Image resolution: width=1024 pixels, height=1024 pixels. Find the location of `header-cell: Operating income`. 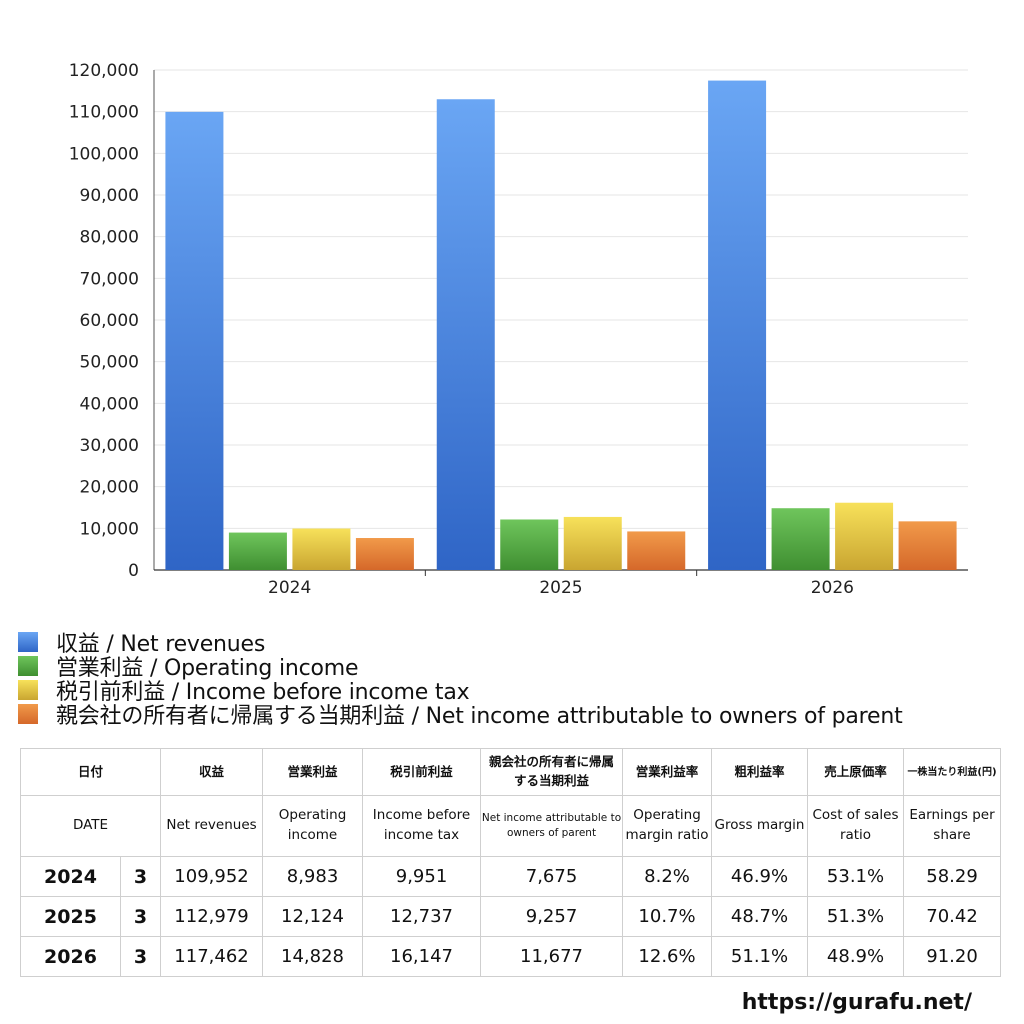

header-cell: Operating income is located at coordinates (313, 826).